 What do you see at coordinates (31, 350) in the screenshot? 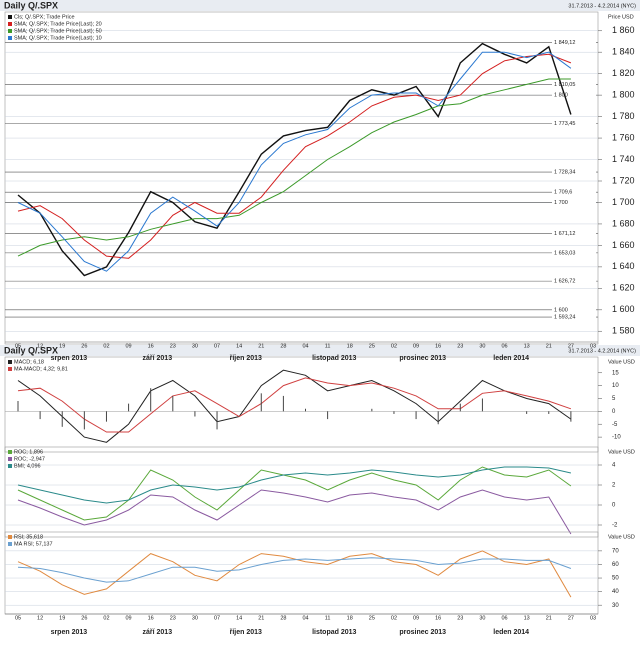
I see `panel-title: Daily Q/.SPX` at bounding box center [31, 350].